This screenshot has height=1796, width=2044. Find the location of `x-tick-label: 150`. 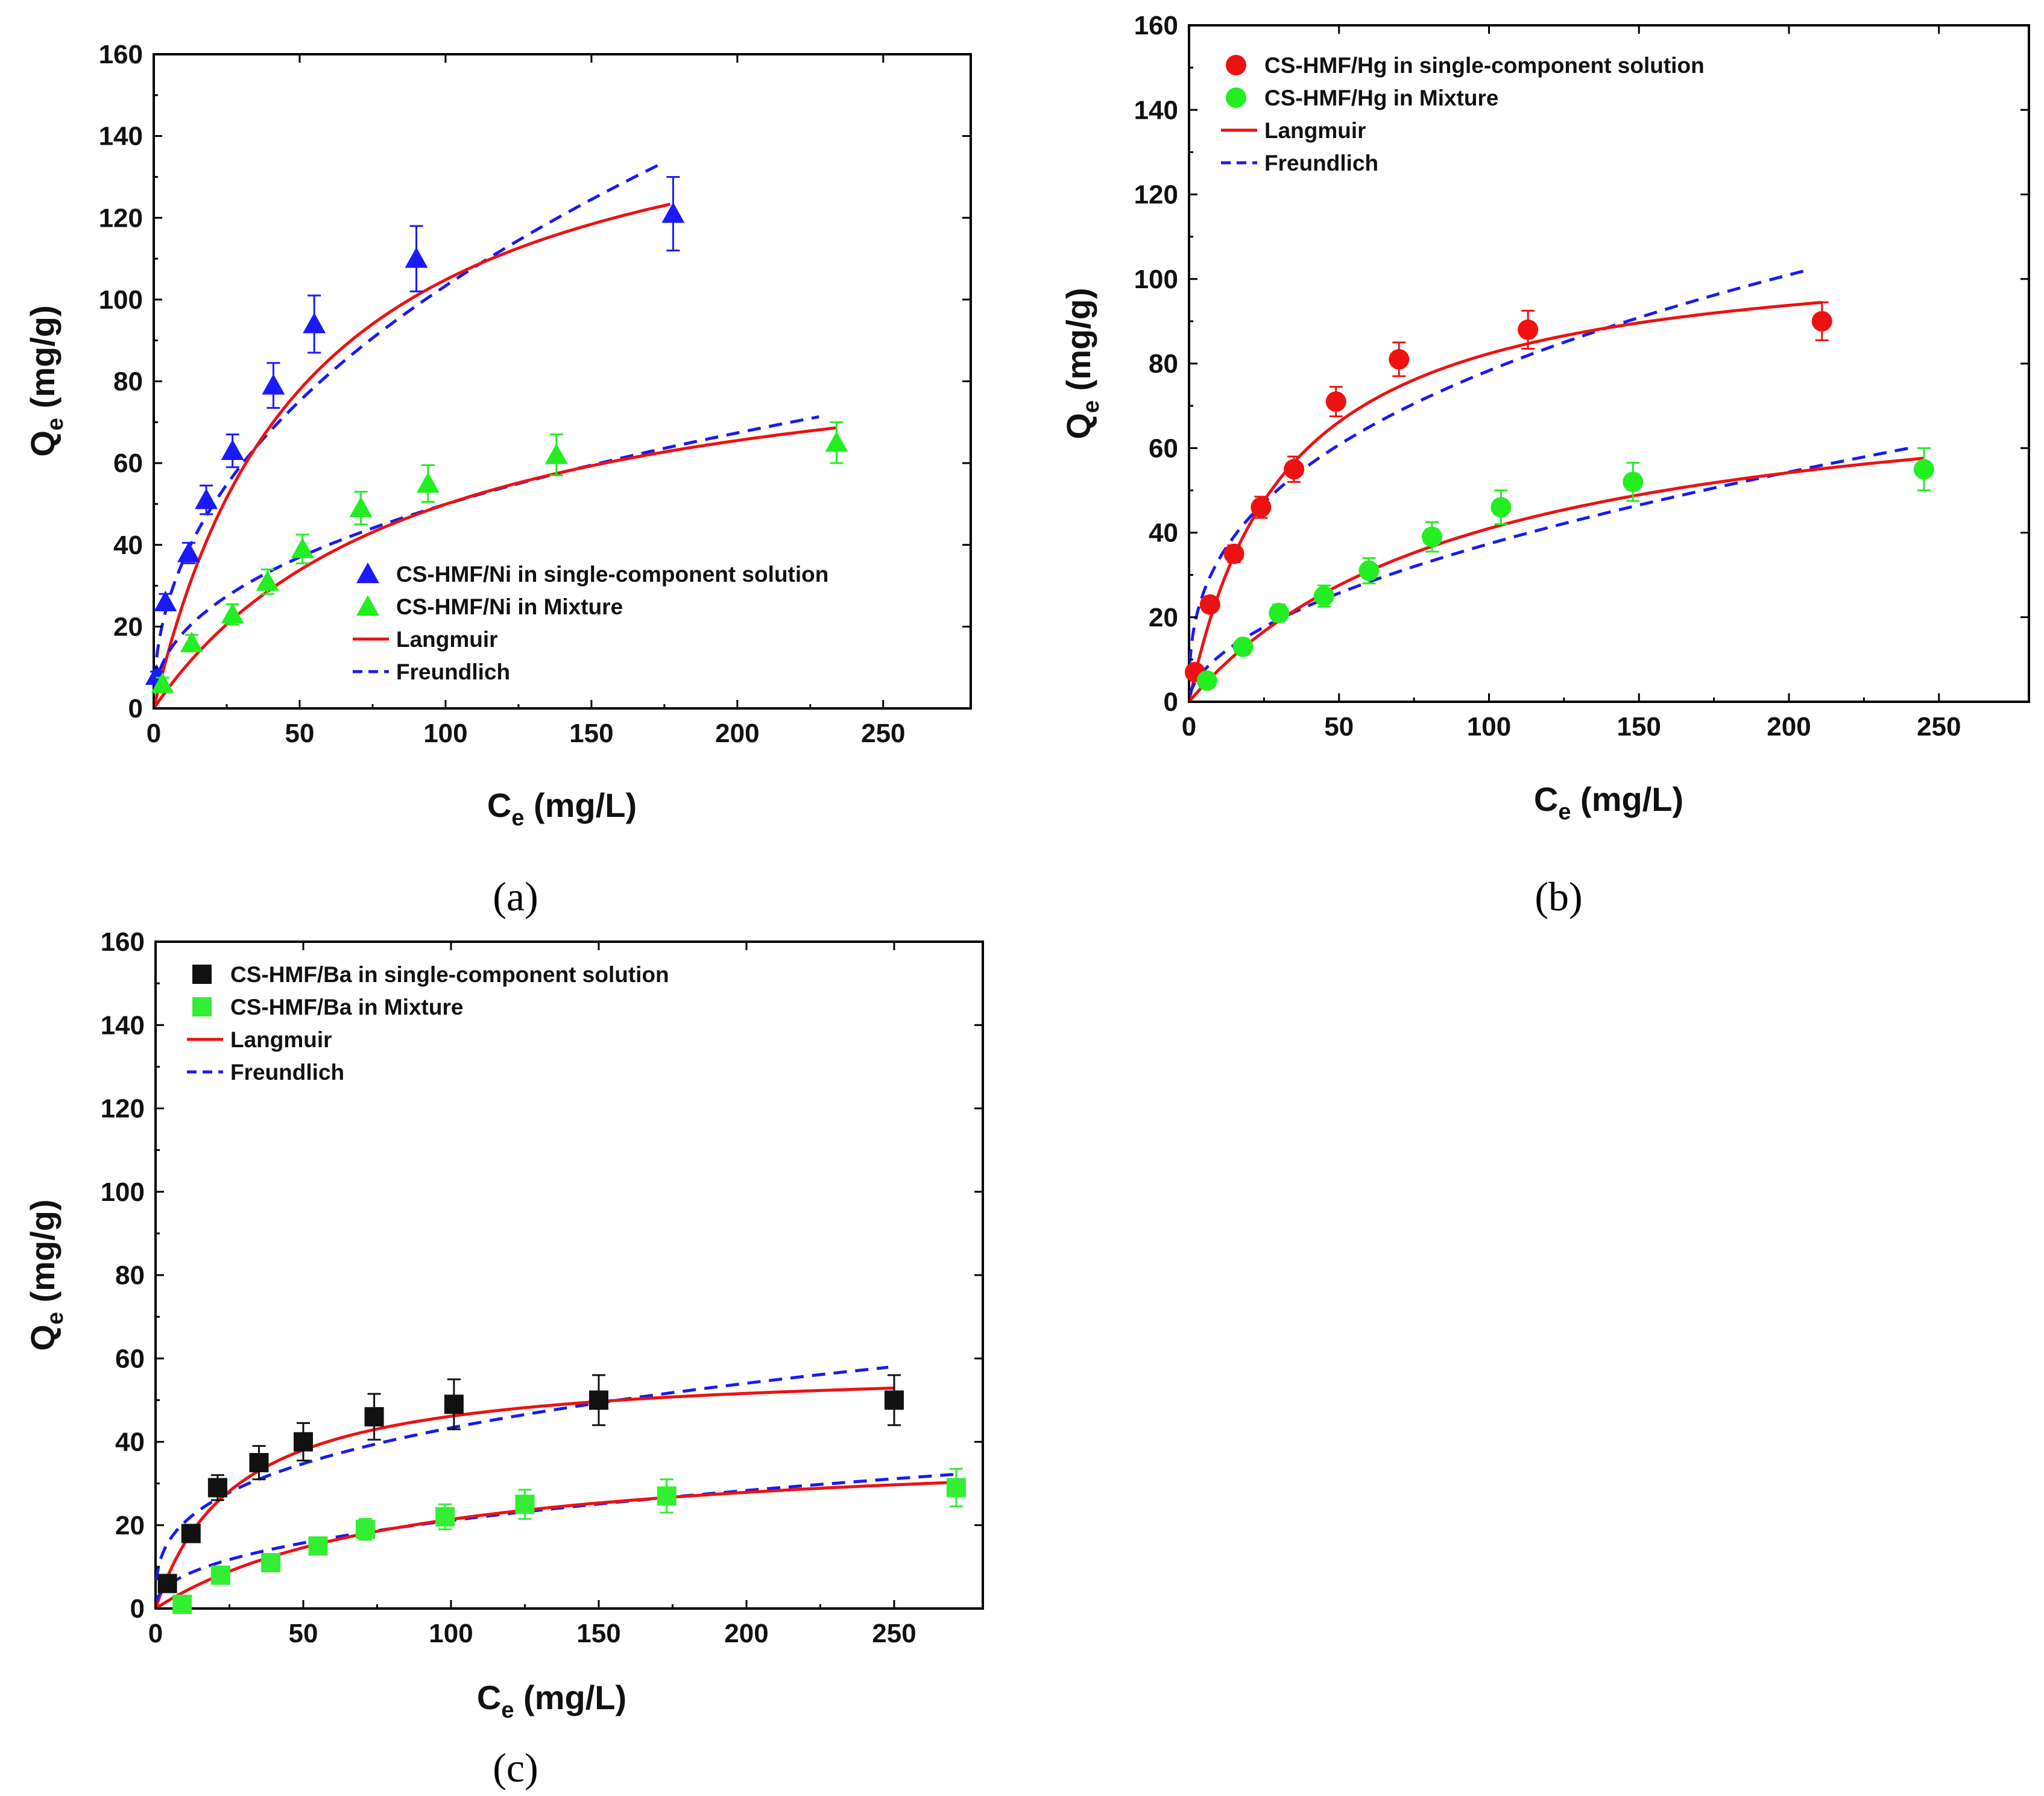

x-tick-label: 150 is located at coordinates (1639, 727).